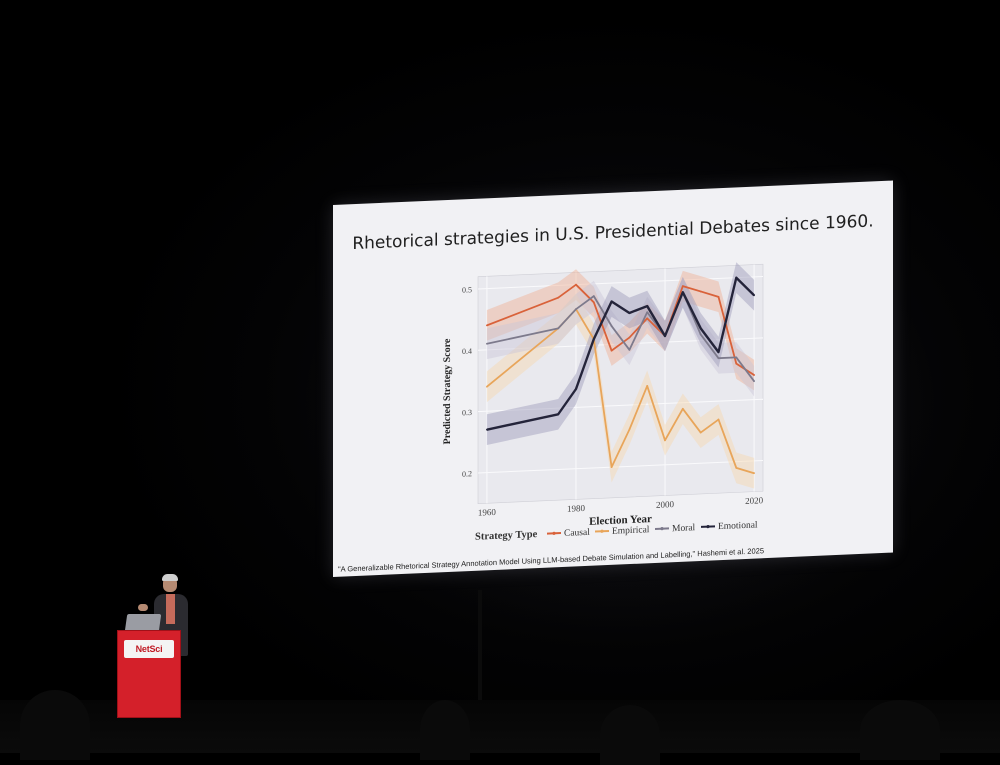 This screenshot has width=1000, height=765. I want to click on y-tick-label: 0.5, so click(467, 289).